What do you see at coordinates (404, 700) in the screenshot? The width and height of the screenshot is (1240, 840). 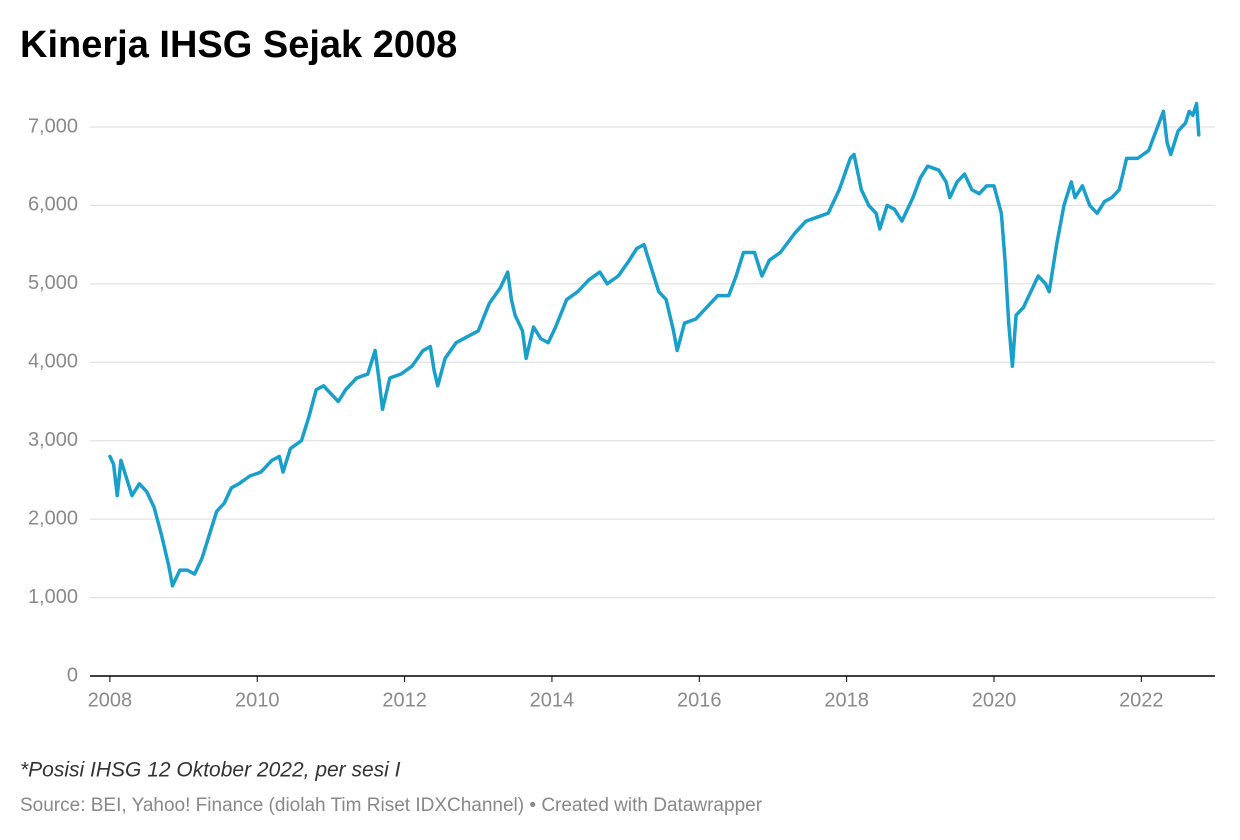 I see `x-tick-label: 2012` at bounding box center [404, 700].